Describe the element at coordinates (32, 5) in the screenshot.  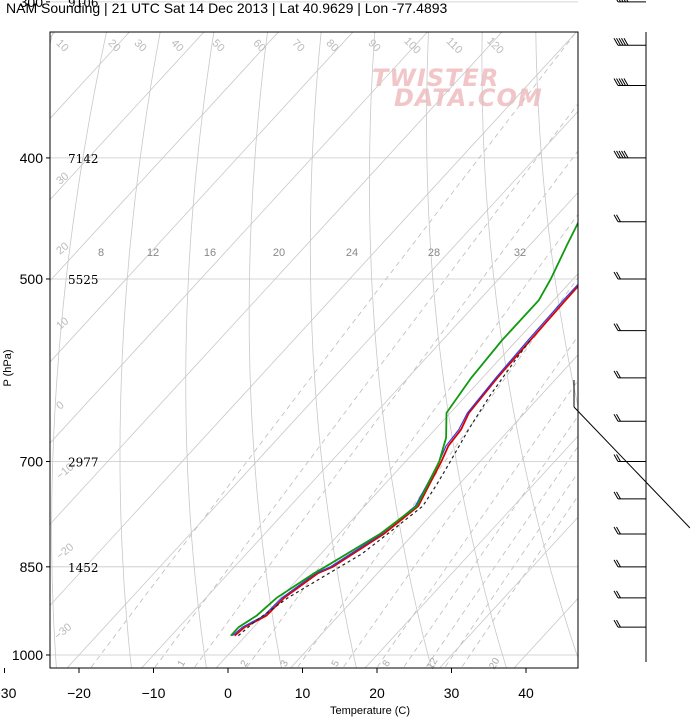
I see `y-tick-label: 300` at that location.